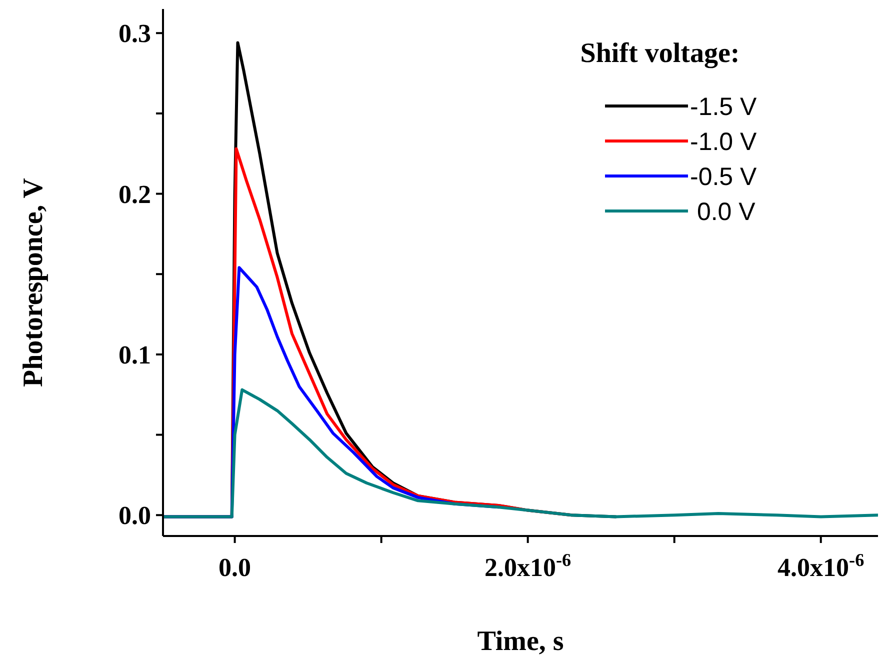 The height and width of the screenshot is (665, 890). I want to click on y-tick-label: 0.0, so click(134, 515).